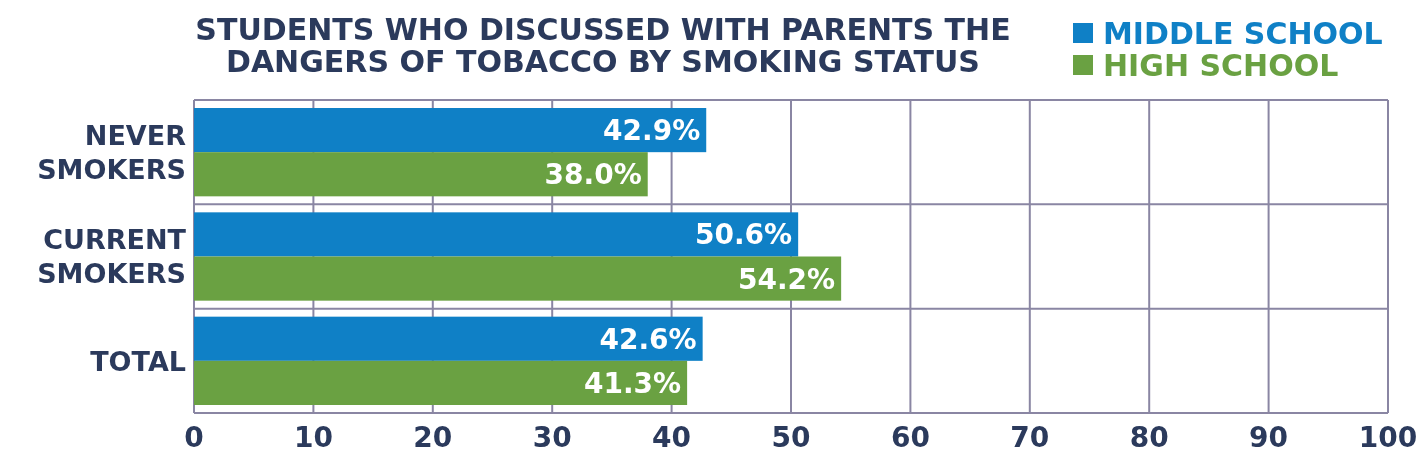  Describe the element at coordinates (1149, 437) in the screenshot. I see `x-tick-label: 80` at that location.